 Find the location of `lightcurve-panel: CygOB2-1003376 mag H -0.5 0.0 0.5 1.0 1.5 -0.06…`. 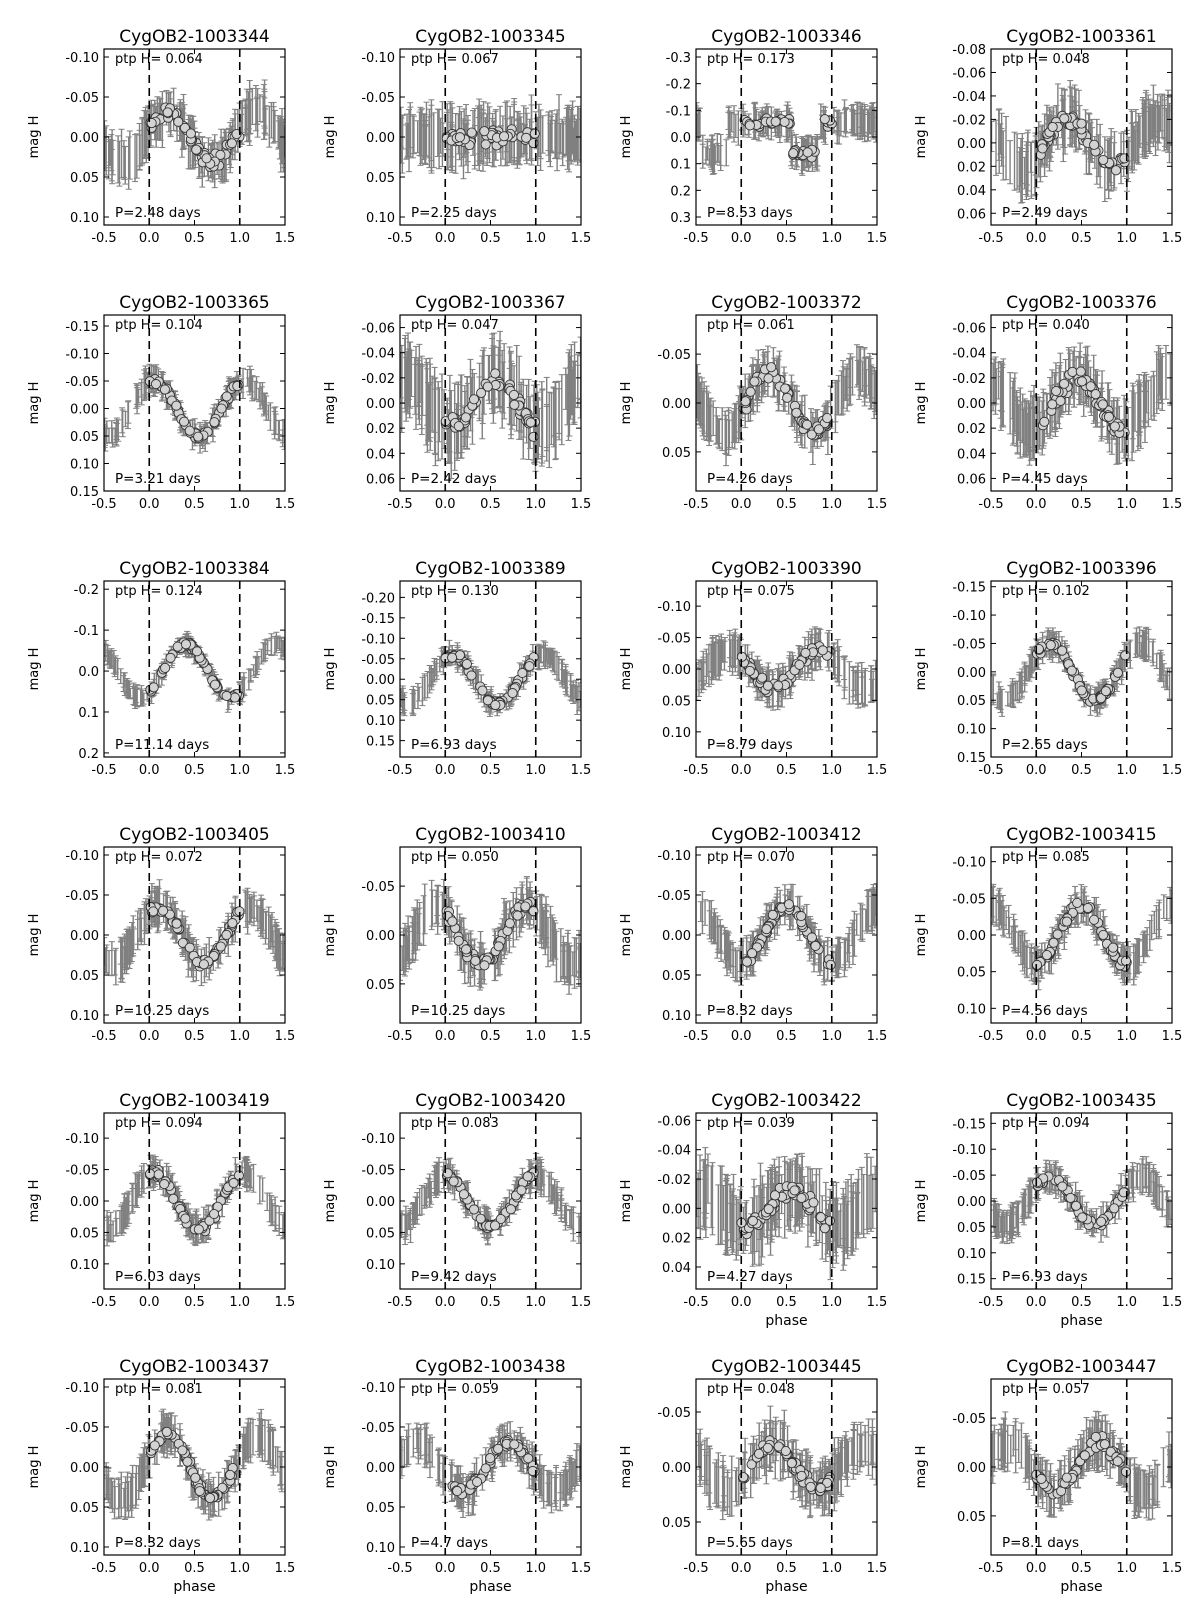

lightcurve-panel: CygOB2-1003376 mag H -0.5 0.0 0.5 1.0 1.5 -0.06… is located at coordinates (1048, 402).